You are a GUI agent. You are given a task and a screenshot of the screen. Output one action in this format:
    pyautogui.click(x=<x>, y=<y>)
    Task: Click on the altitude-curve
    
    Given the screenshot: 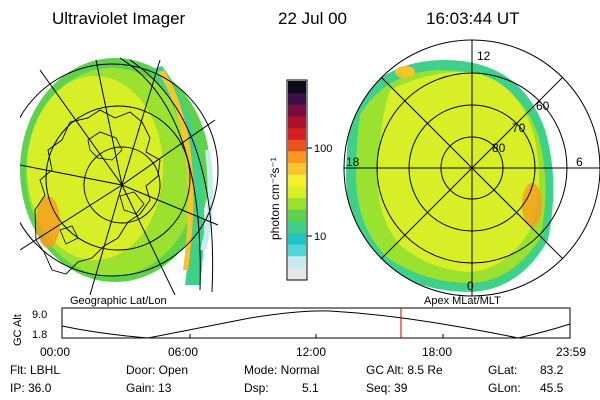 What is the action you would take?
    pyautogui.click(x=316, y=324)
    